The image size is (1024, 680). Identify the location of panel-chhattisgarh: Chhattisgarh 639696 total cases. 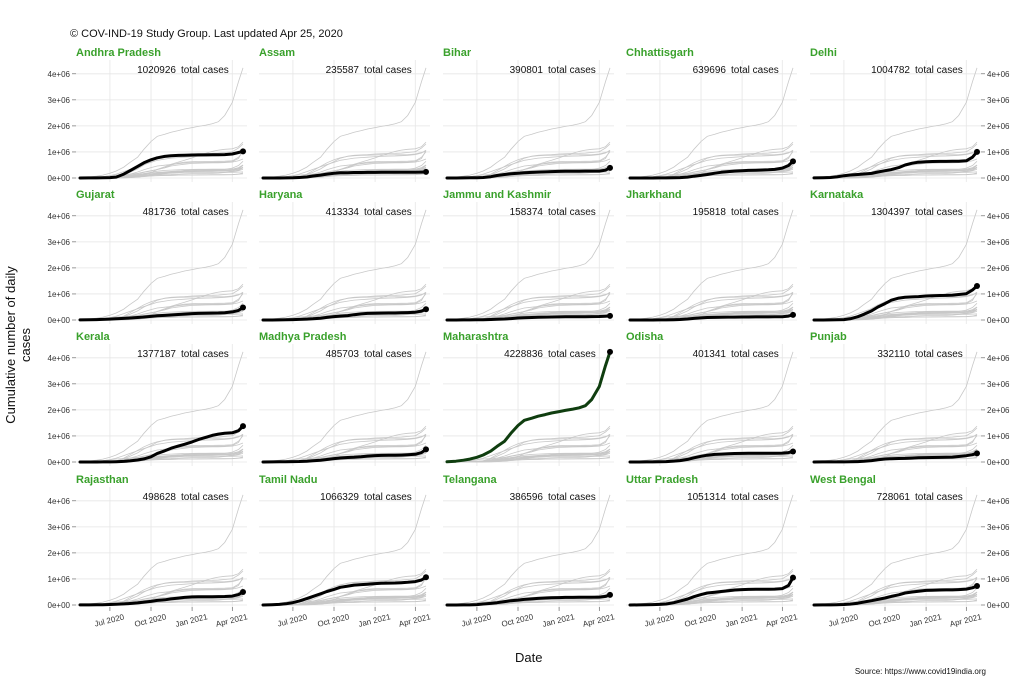
(711, 114).